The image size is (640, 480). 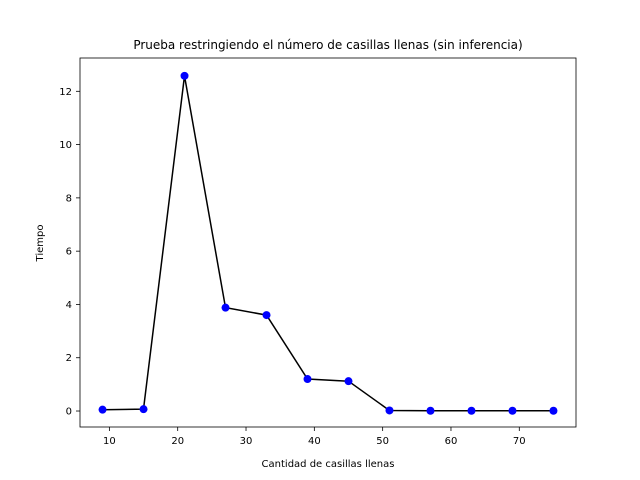 What do you see at coordinates (69, 198) in the screenshot?
I see `y-tick-label: 8` at bounding box center [69, 198].